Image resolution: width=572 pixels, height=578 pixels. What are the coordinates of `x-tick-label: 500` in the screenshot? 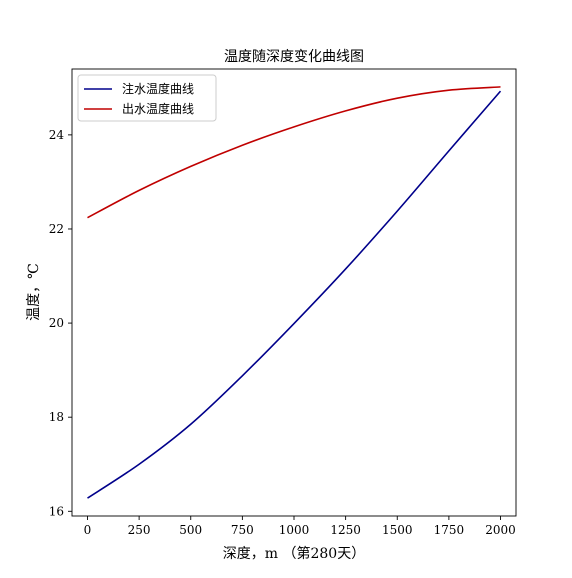 It's located at (190, 530).